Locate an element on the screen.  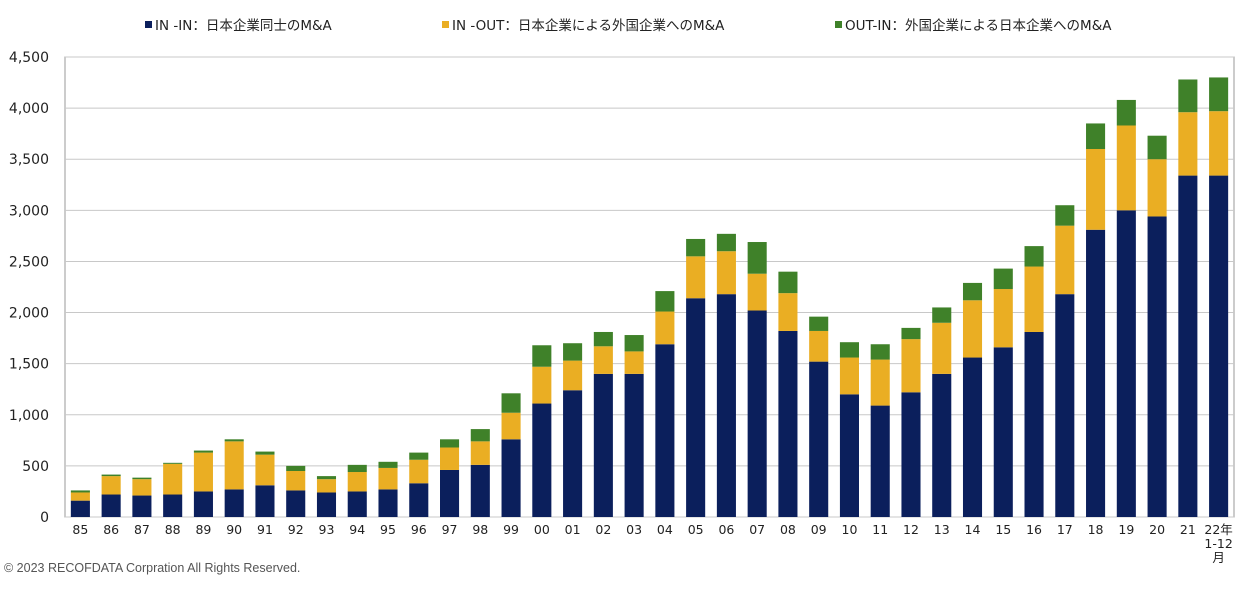
y-tick-label: 1,000 is located at coordinates (29, 416).